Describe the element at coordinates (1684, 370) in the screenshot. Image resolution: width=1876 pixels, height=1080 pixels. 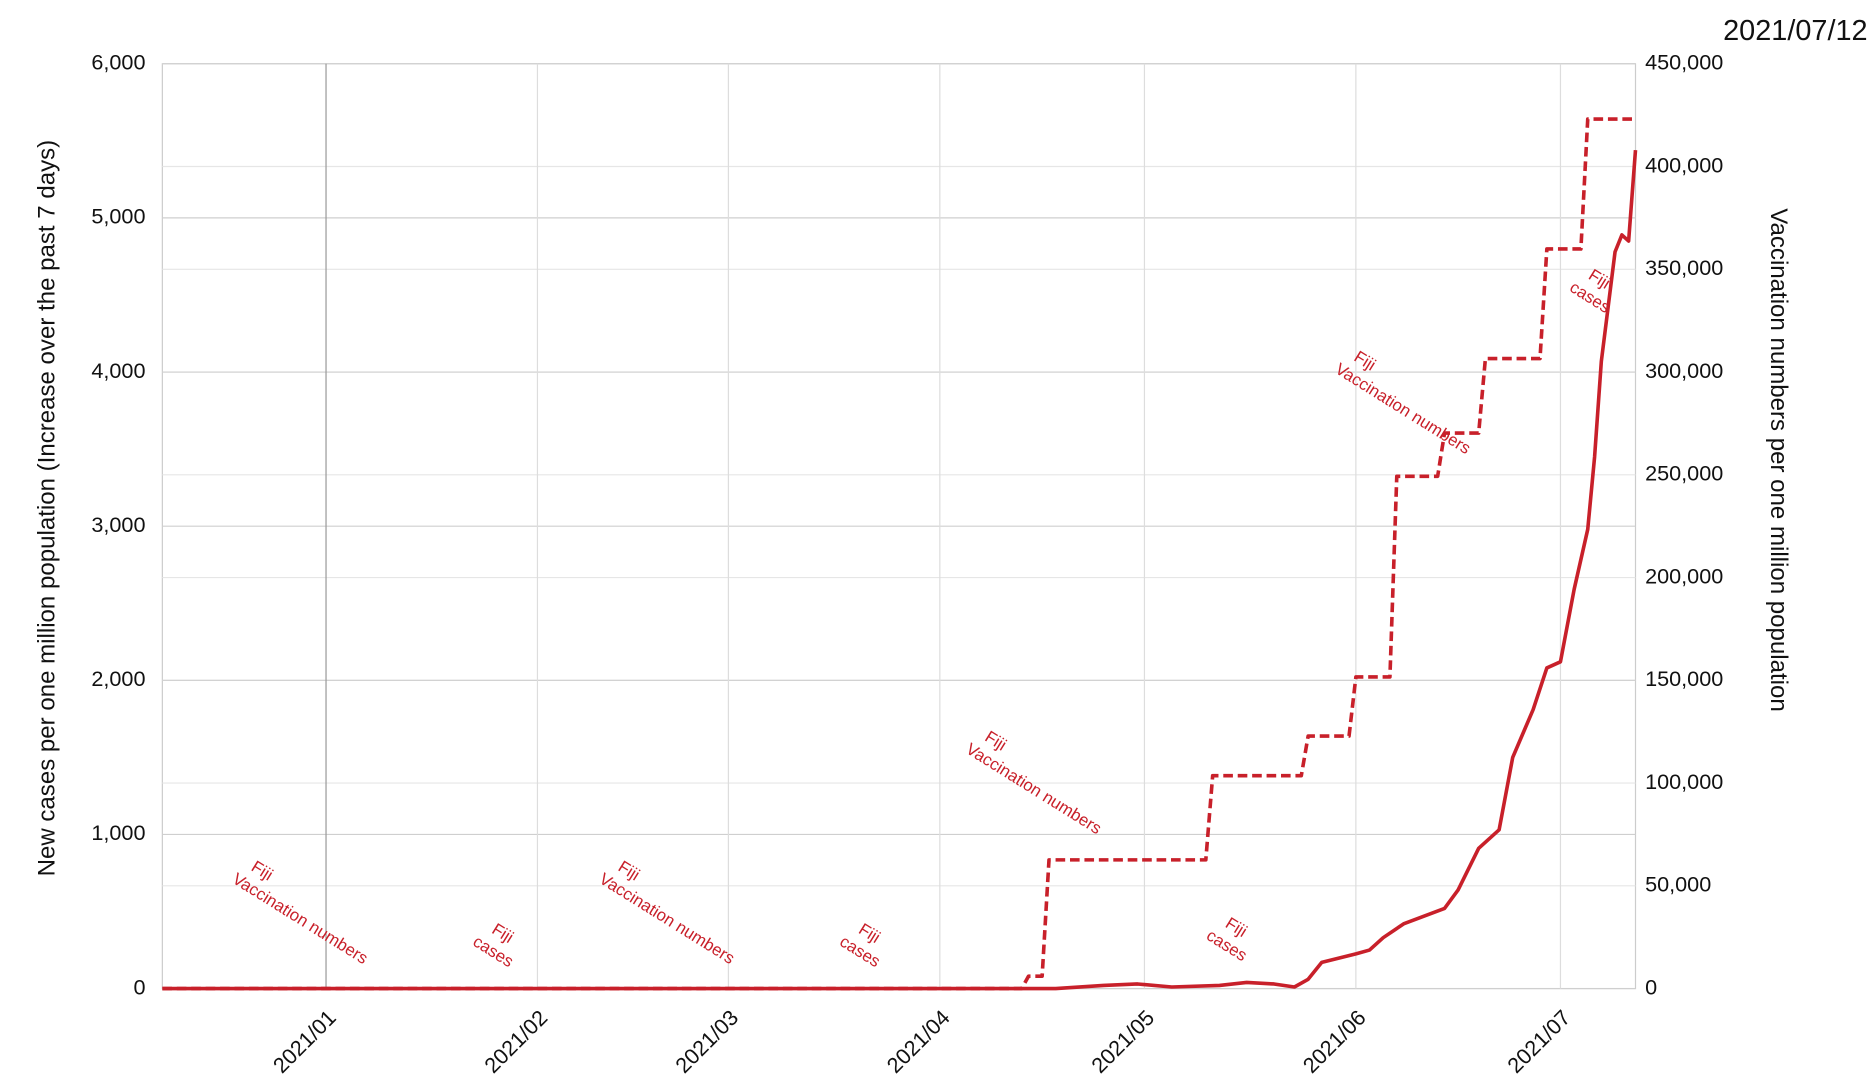
I see `y2-tick-label: 300,000` at that location.